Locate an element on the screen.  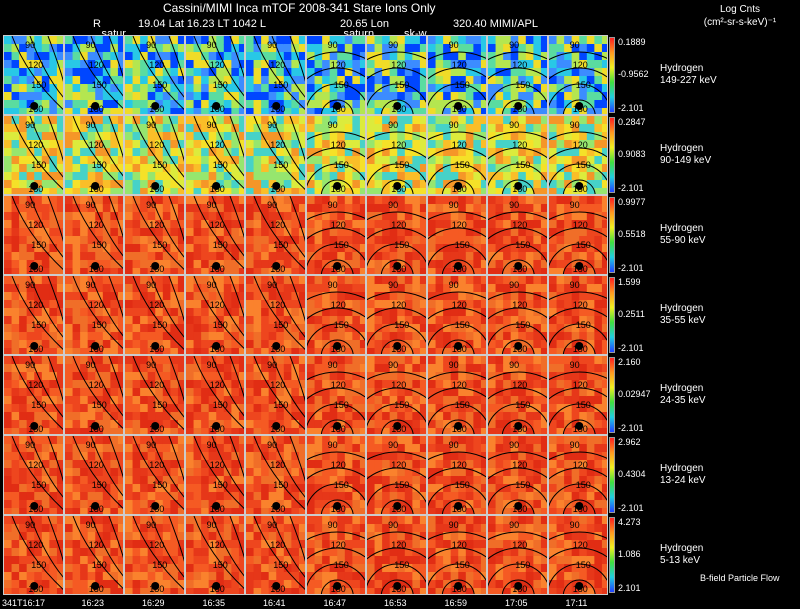
color-scale-bar is located at coordinates (612, 315).